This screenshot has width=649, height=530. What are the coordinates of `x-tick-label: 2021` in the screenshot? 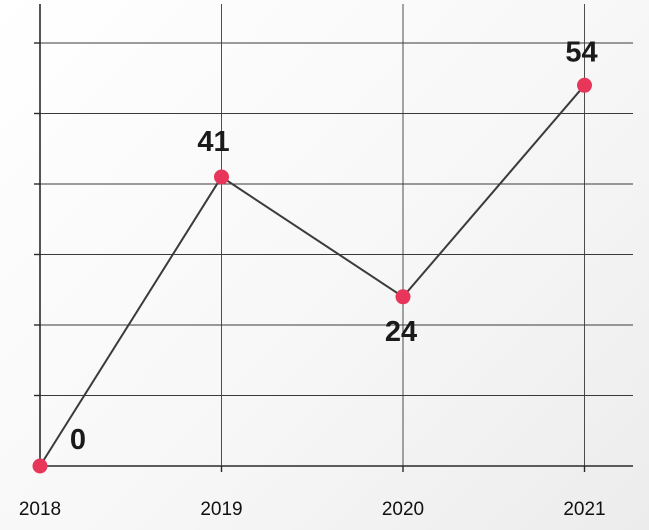 It's located at (584, 509).